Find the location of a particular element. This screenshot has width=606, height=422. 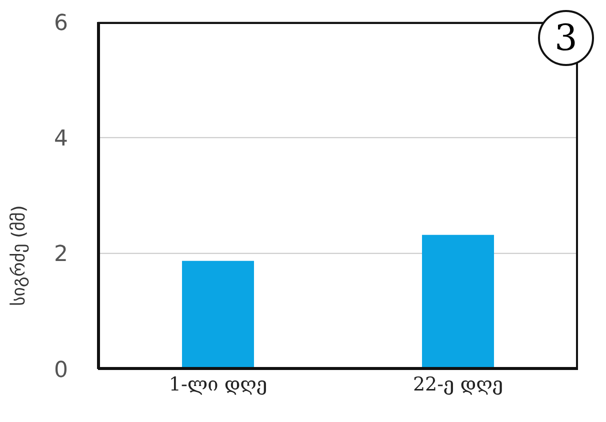

x-tick-label: 1-ლი დღე is located at coordinates (218, 384).